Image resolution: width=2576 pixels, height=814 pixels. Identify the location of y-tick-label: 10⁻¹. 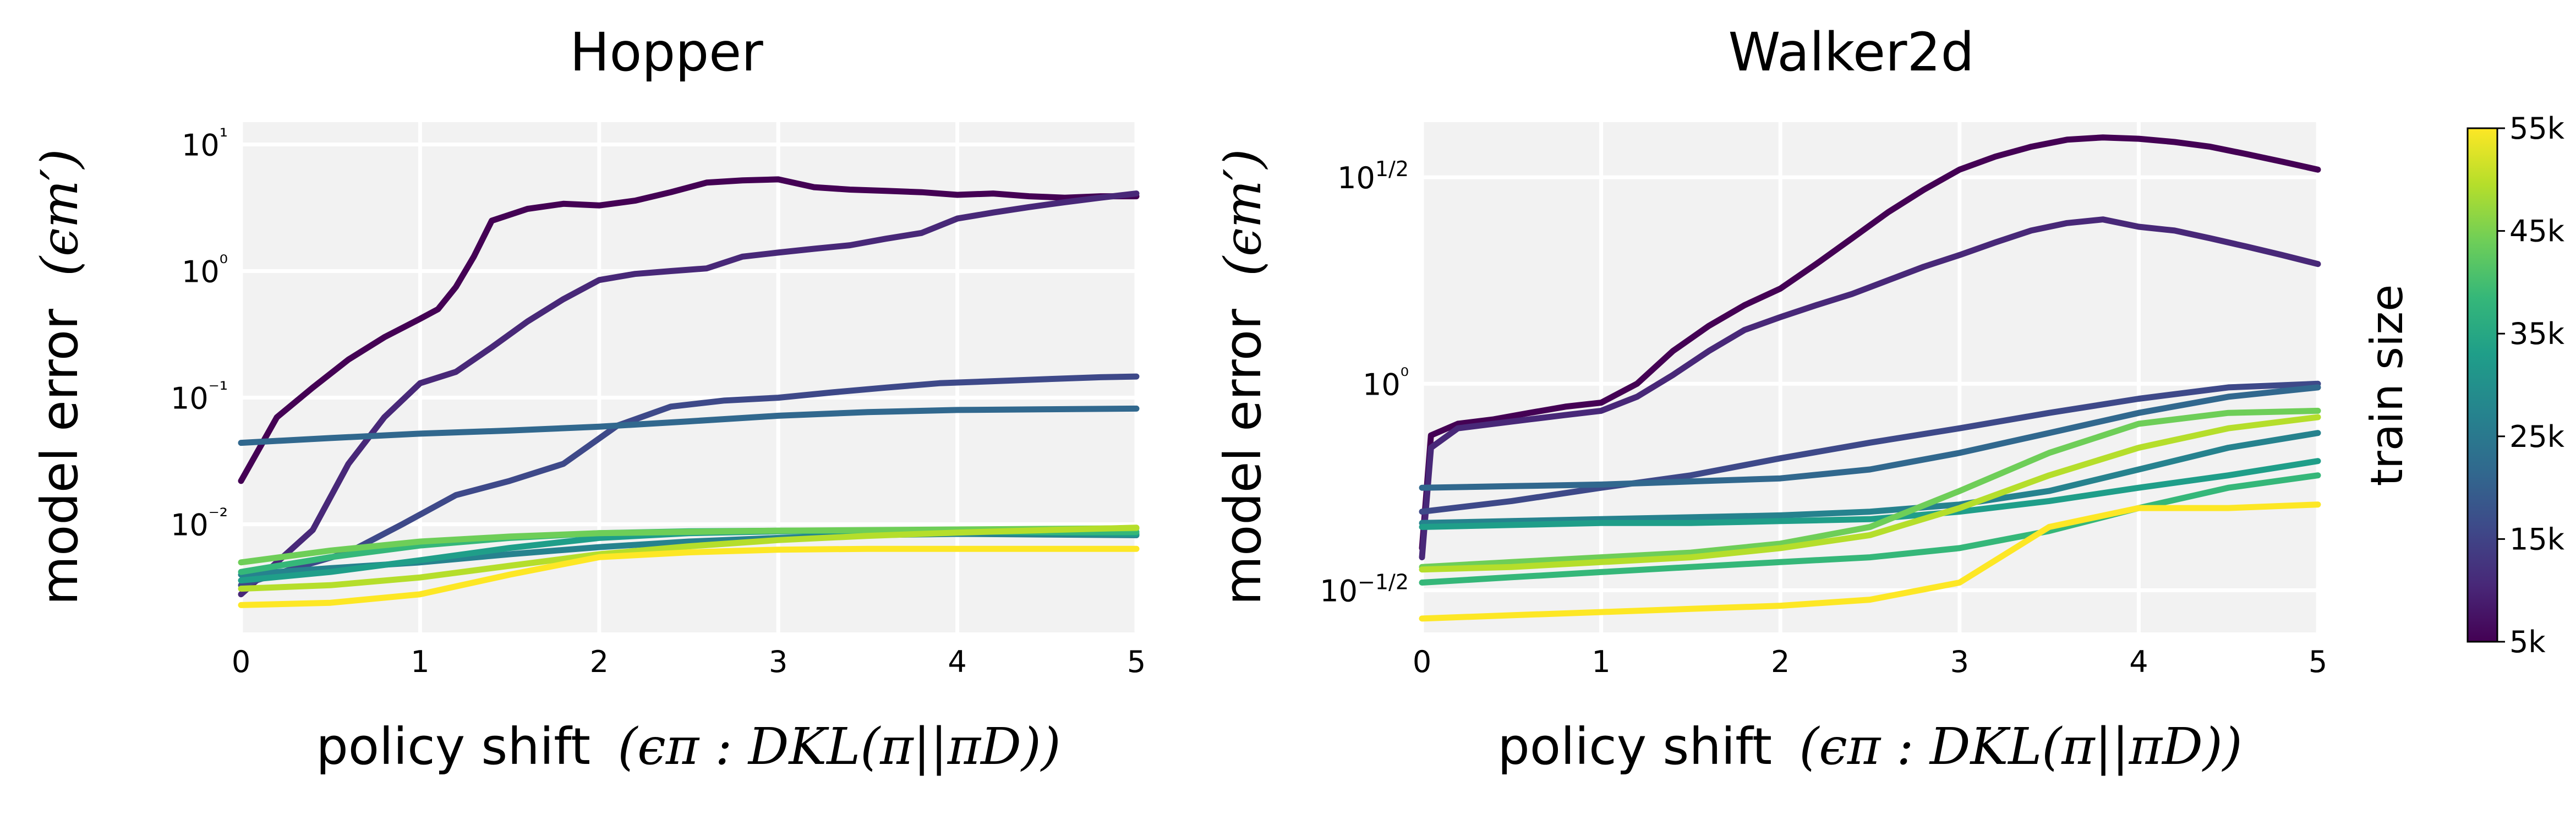
(199, 397).